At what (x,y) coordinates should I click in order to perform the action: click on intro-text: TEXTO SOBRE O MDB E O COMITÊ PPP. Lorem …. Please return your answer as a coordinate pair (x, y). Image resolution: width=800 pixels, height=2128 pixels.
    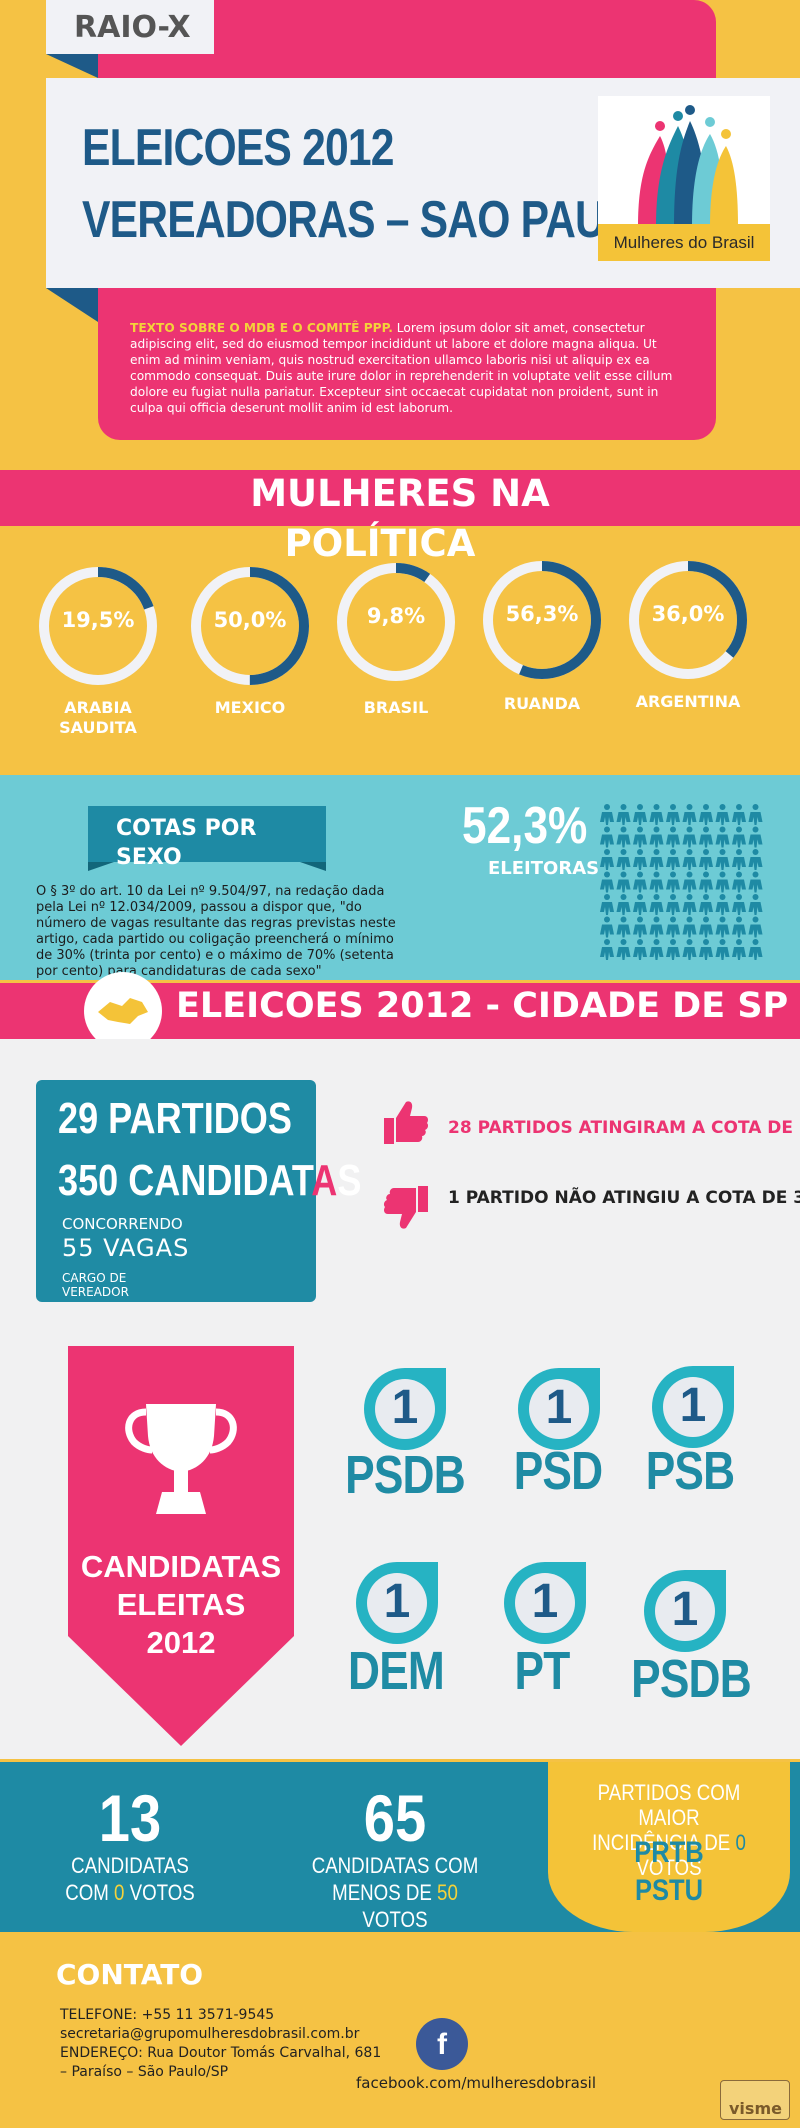
    Looking at the image, I should click on (402, 368).